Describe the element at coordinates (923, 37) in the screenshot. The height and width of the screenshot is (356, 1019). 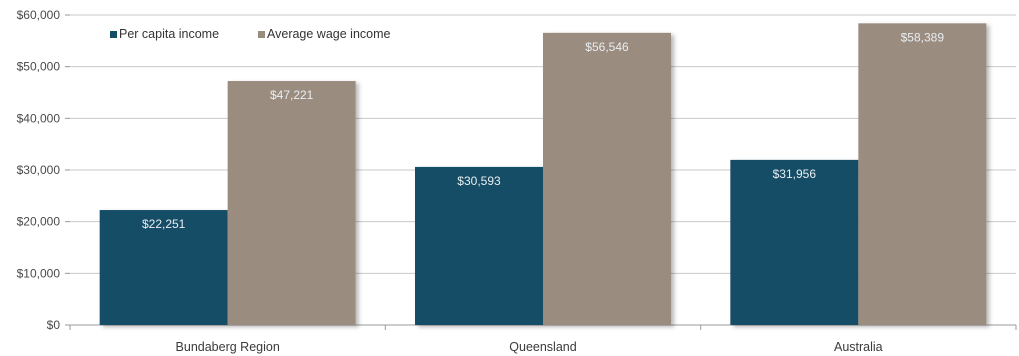
I see `bar-value-label: $58,389` at that location.